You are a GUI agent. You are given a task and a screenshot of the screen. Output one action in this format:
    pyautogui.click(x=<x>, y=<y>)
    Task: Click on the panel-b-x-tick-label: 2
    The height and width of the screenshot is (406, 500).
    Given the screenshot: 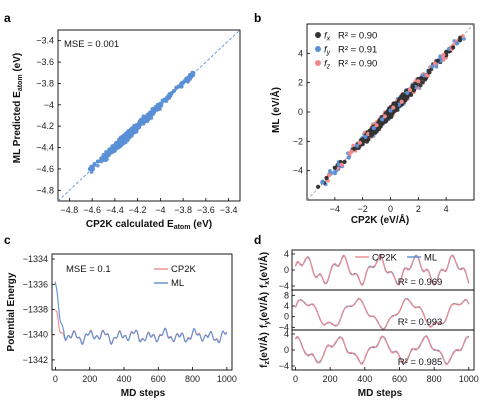 What is the action you would take?
    pyautogui.click(x=418, y=209)
    